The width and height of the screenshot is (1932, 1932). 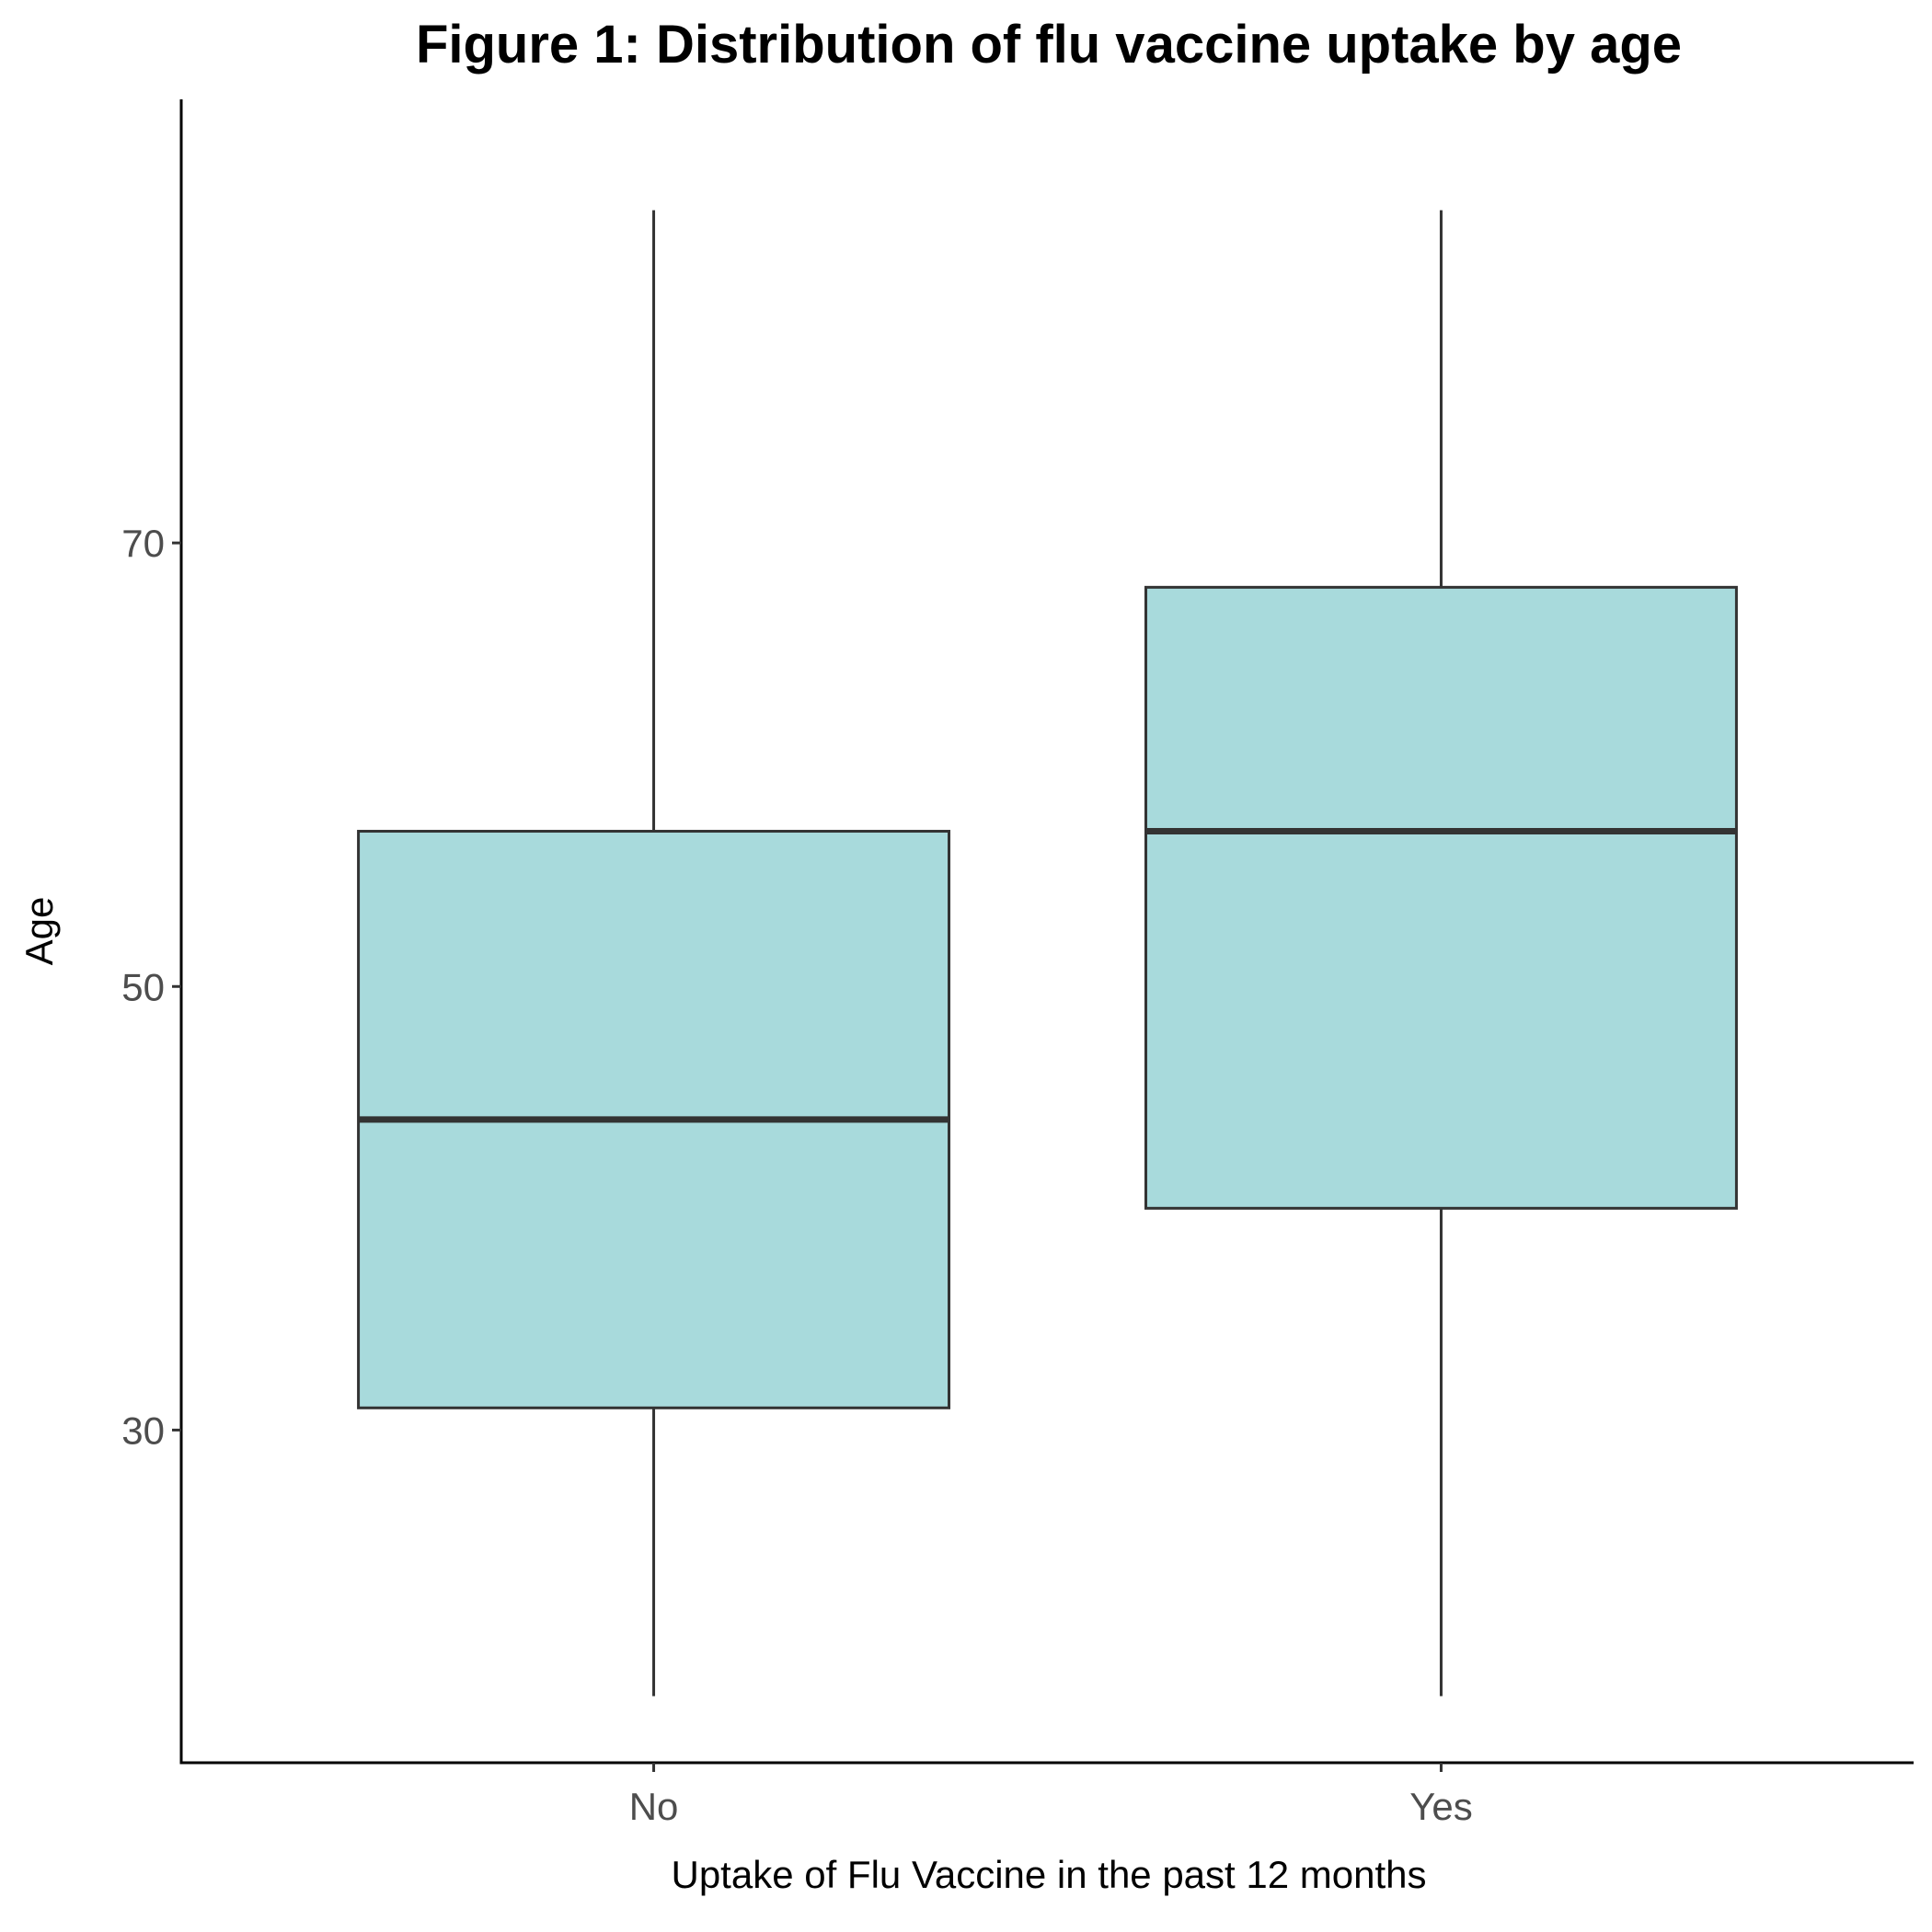 What do you see at coordinates (1441, 897) in the screenshot?
I see `box-yes` at bounding box center [1441, 897].